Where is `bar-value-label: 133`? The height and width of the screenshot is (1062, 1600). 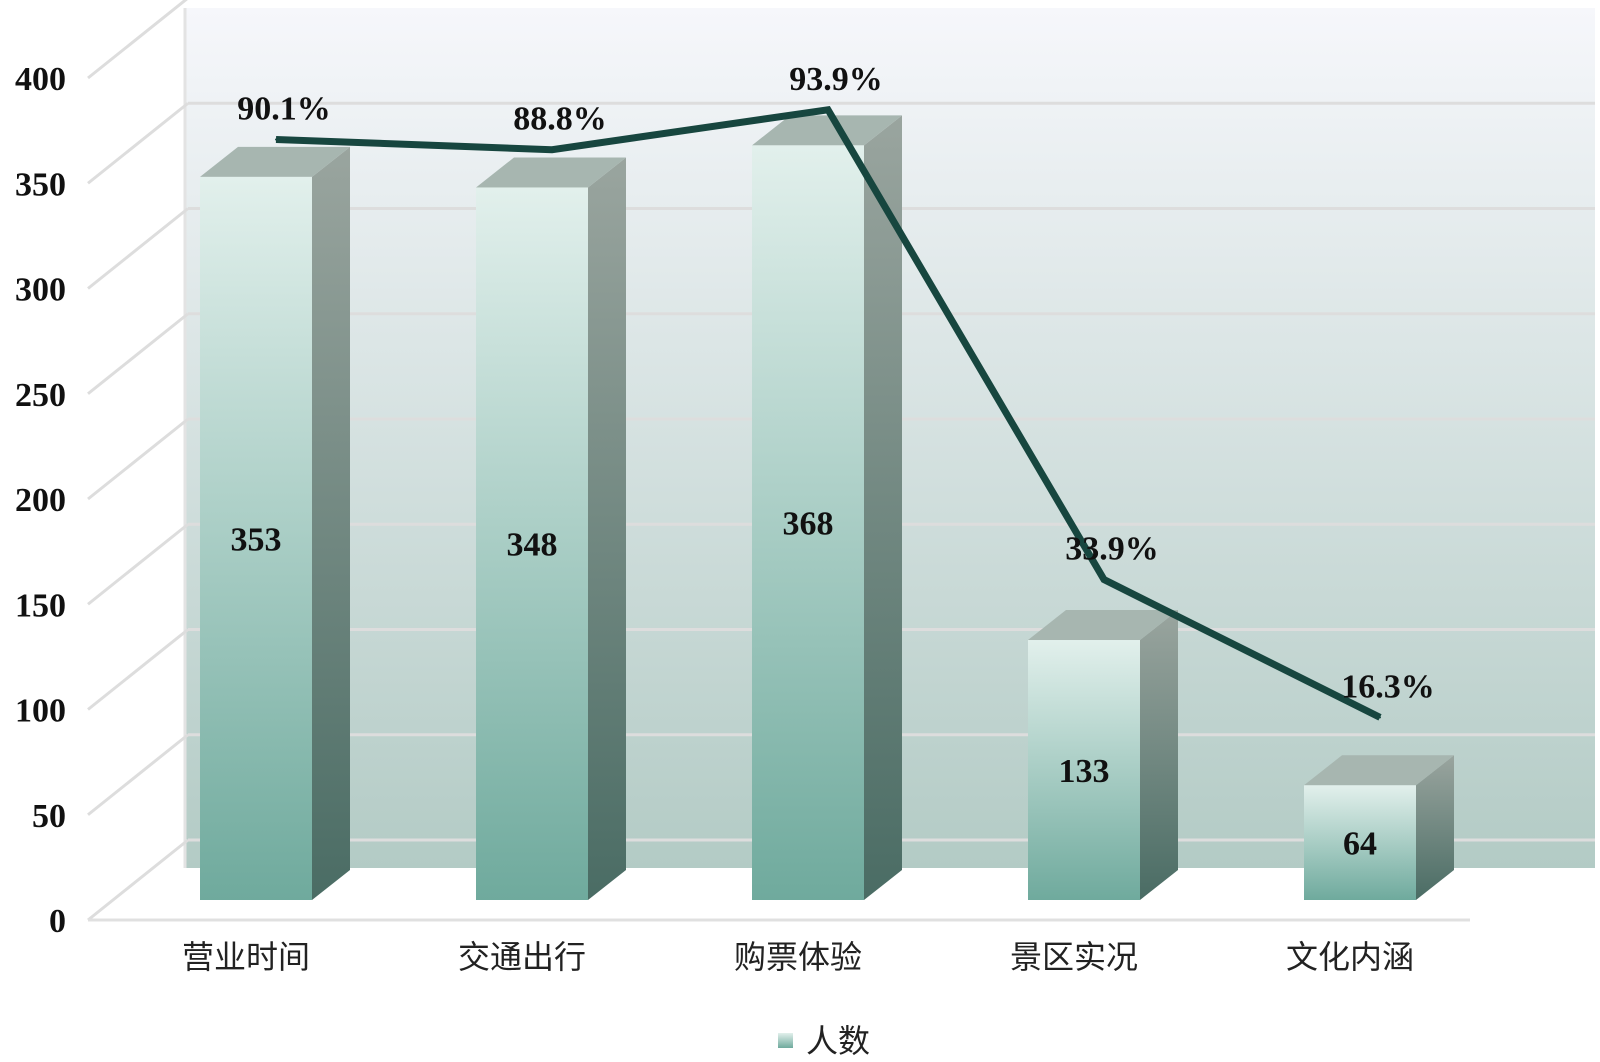
bar-value-label: 133 is located at coordinates (1084, 771).